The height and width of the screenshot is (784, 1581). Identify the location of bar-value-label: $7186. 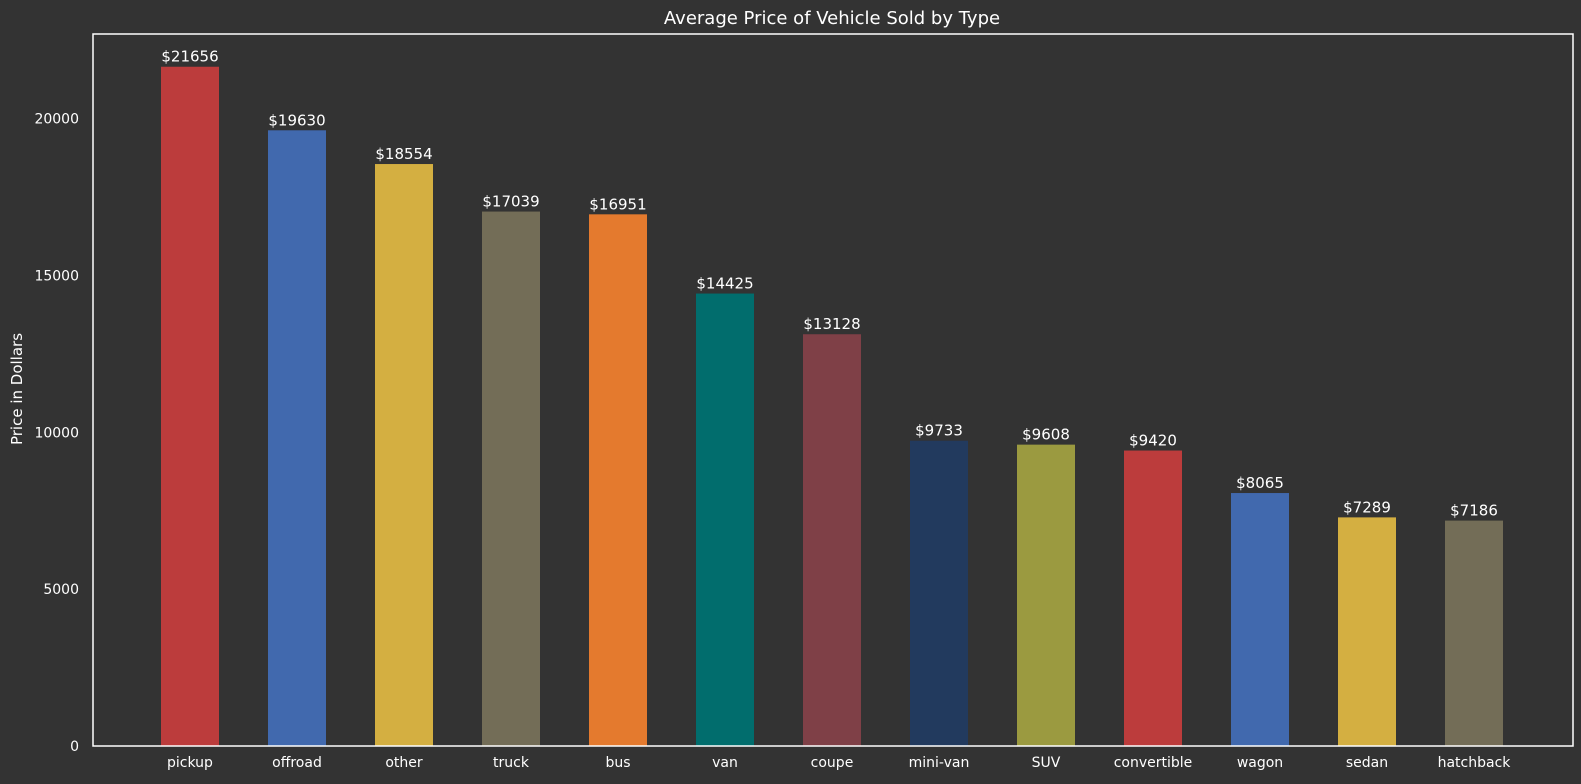
(1474, 511).